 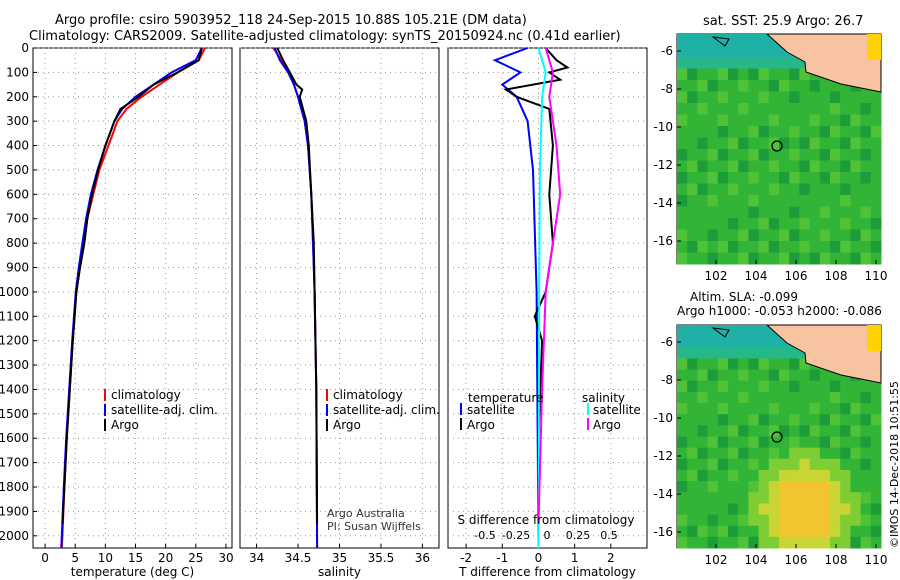 I want to click on sla-map-lat-label: -10, so click(x=663, y=418).